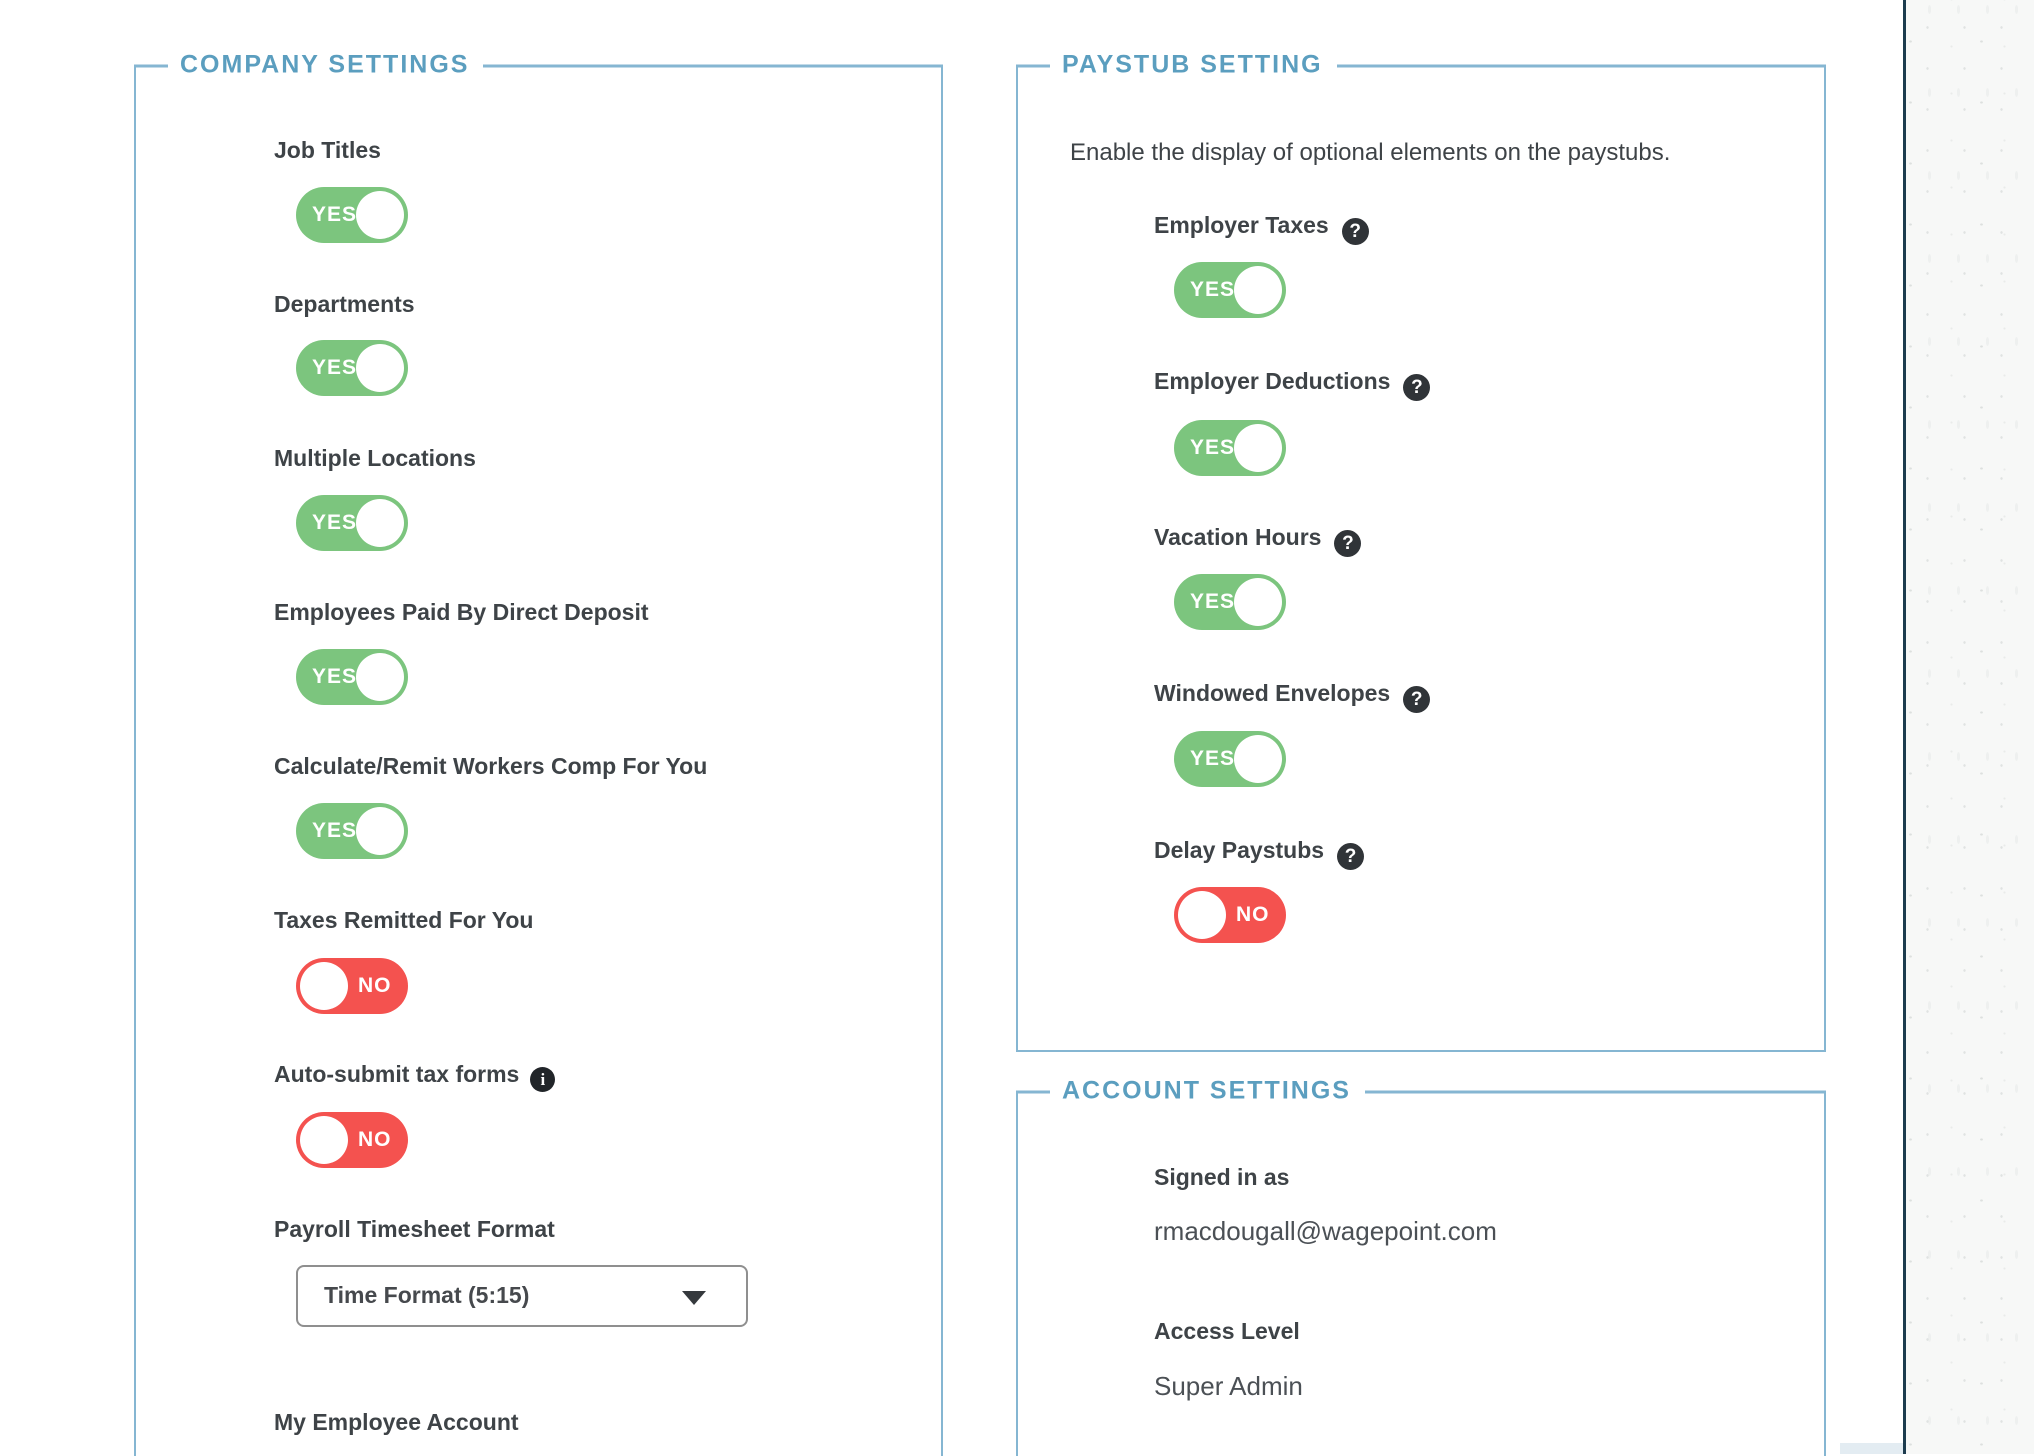 This screenshot has width=2034, height=1456. What do you see at coordinates (1230, 290) in the screenshot?
I see `employer-taxes-toggle: YES` at bounding box center [1230, 290].